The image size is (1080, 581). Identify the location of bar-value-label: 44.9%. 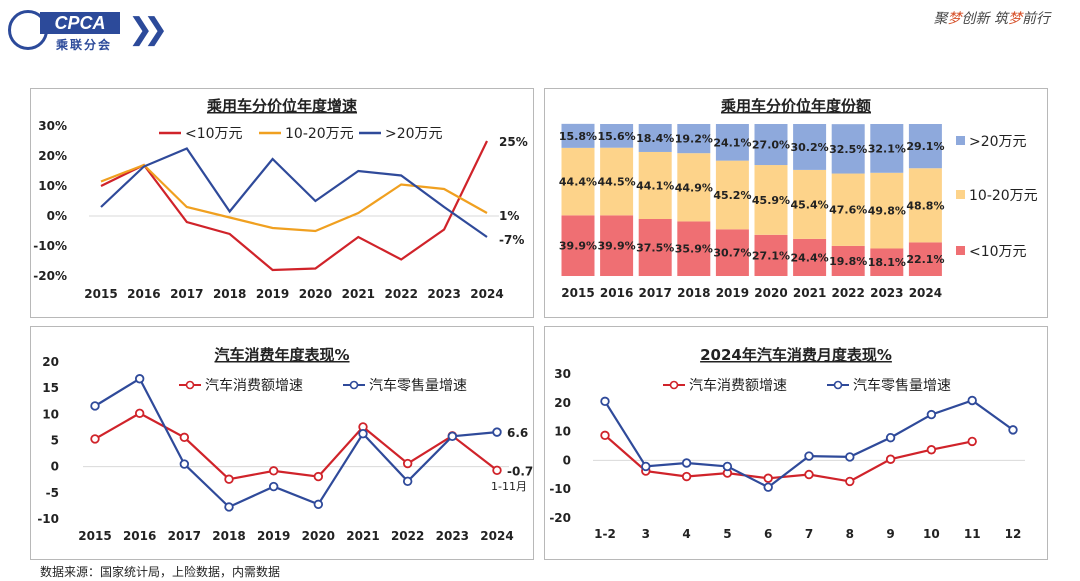
(694, 187).